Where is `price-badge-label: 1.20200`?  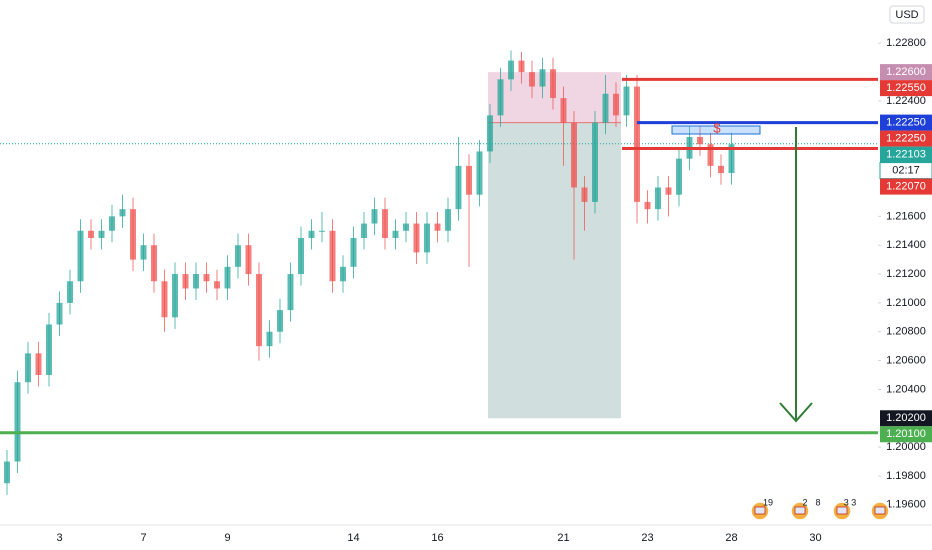
price-badge-label: 1.20200 is located at coordinates (906, 418).